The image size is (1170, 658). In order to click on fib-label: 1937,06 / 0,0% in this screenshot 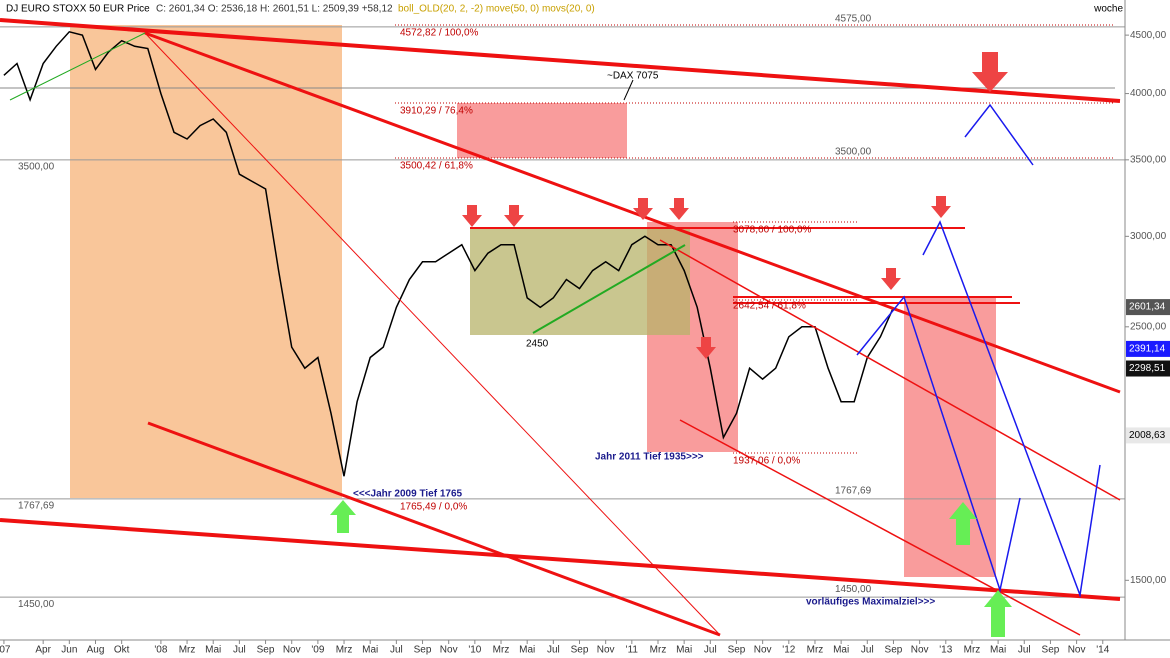, I will do `click(766, 461)`.